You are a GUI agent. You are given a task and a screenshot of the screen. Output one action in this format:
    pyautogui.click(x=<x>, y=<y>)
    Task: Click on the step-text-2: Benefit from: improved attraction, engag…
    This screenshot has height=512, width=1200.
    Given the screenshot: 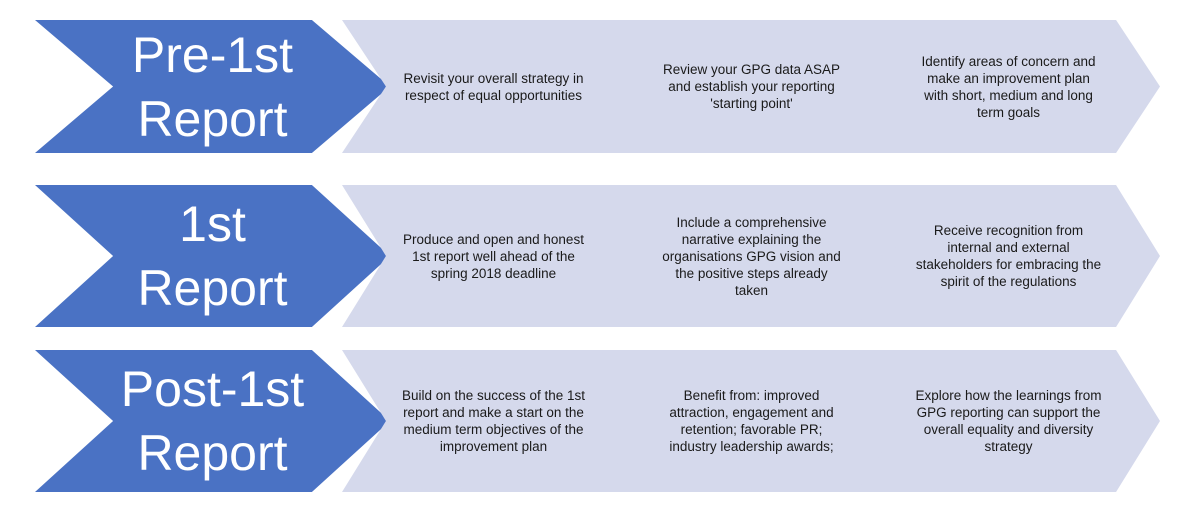 What is the action you would take?
    pyautogui.click(x=751, y=421)
    